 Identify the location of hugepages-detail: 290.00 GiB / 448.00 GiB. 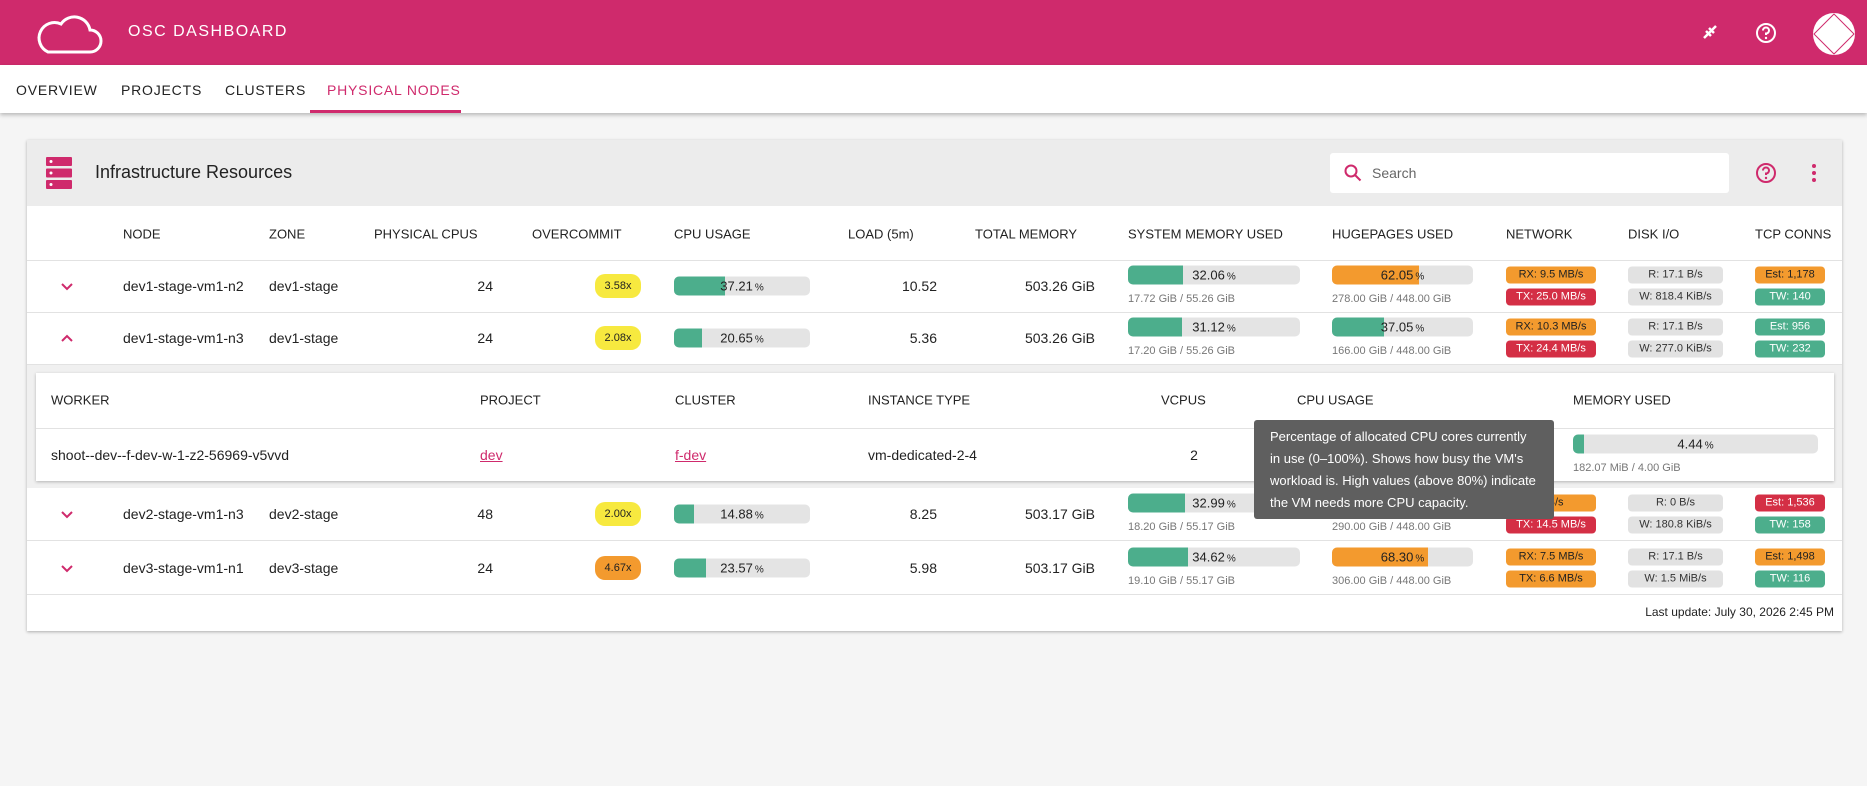
(1392, 527).